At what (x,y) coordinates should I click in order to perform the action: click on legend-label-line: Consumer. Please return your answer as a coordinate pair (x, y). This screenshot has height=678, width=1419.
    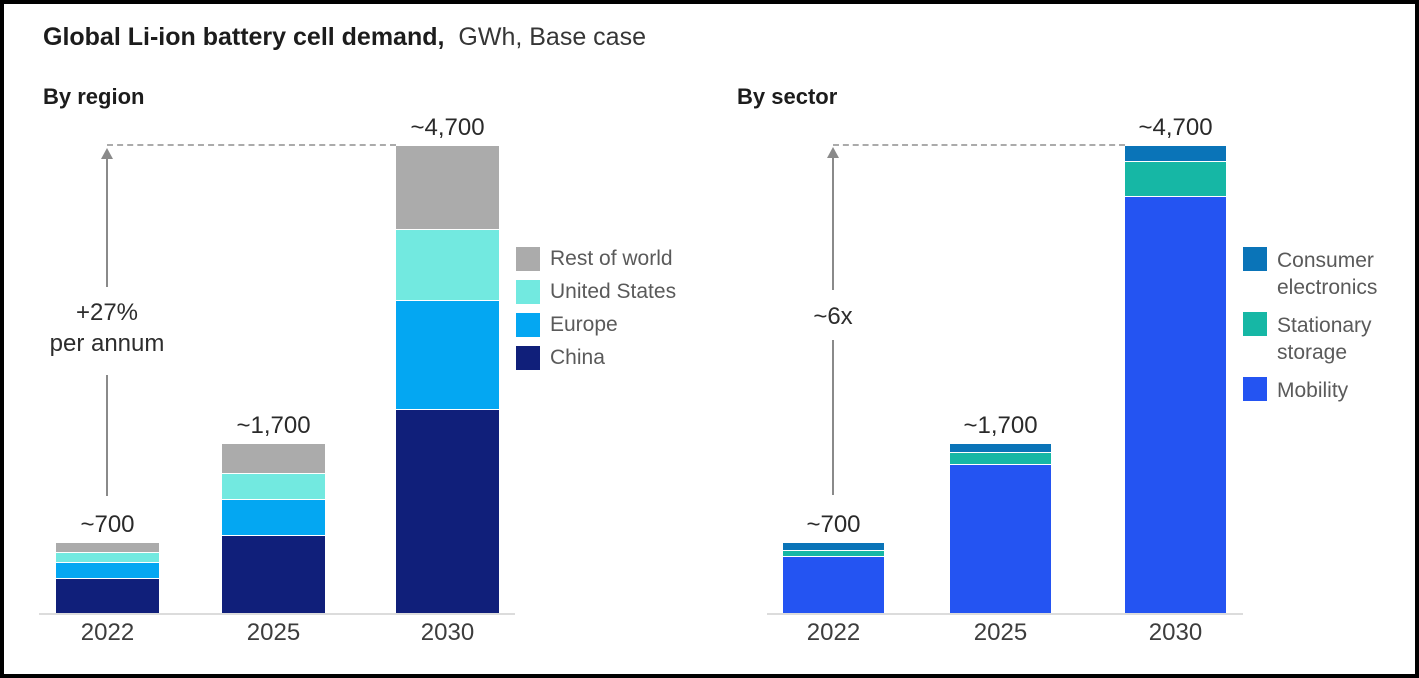
    Looking at the image, I should click on (1325, 260).